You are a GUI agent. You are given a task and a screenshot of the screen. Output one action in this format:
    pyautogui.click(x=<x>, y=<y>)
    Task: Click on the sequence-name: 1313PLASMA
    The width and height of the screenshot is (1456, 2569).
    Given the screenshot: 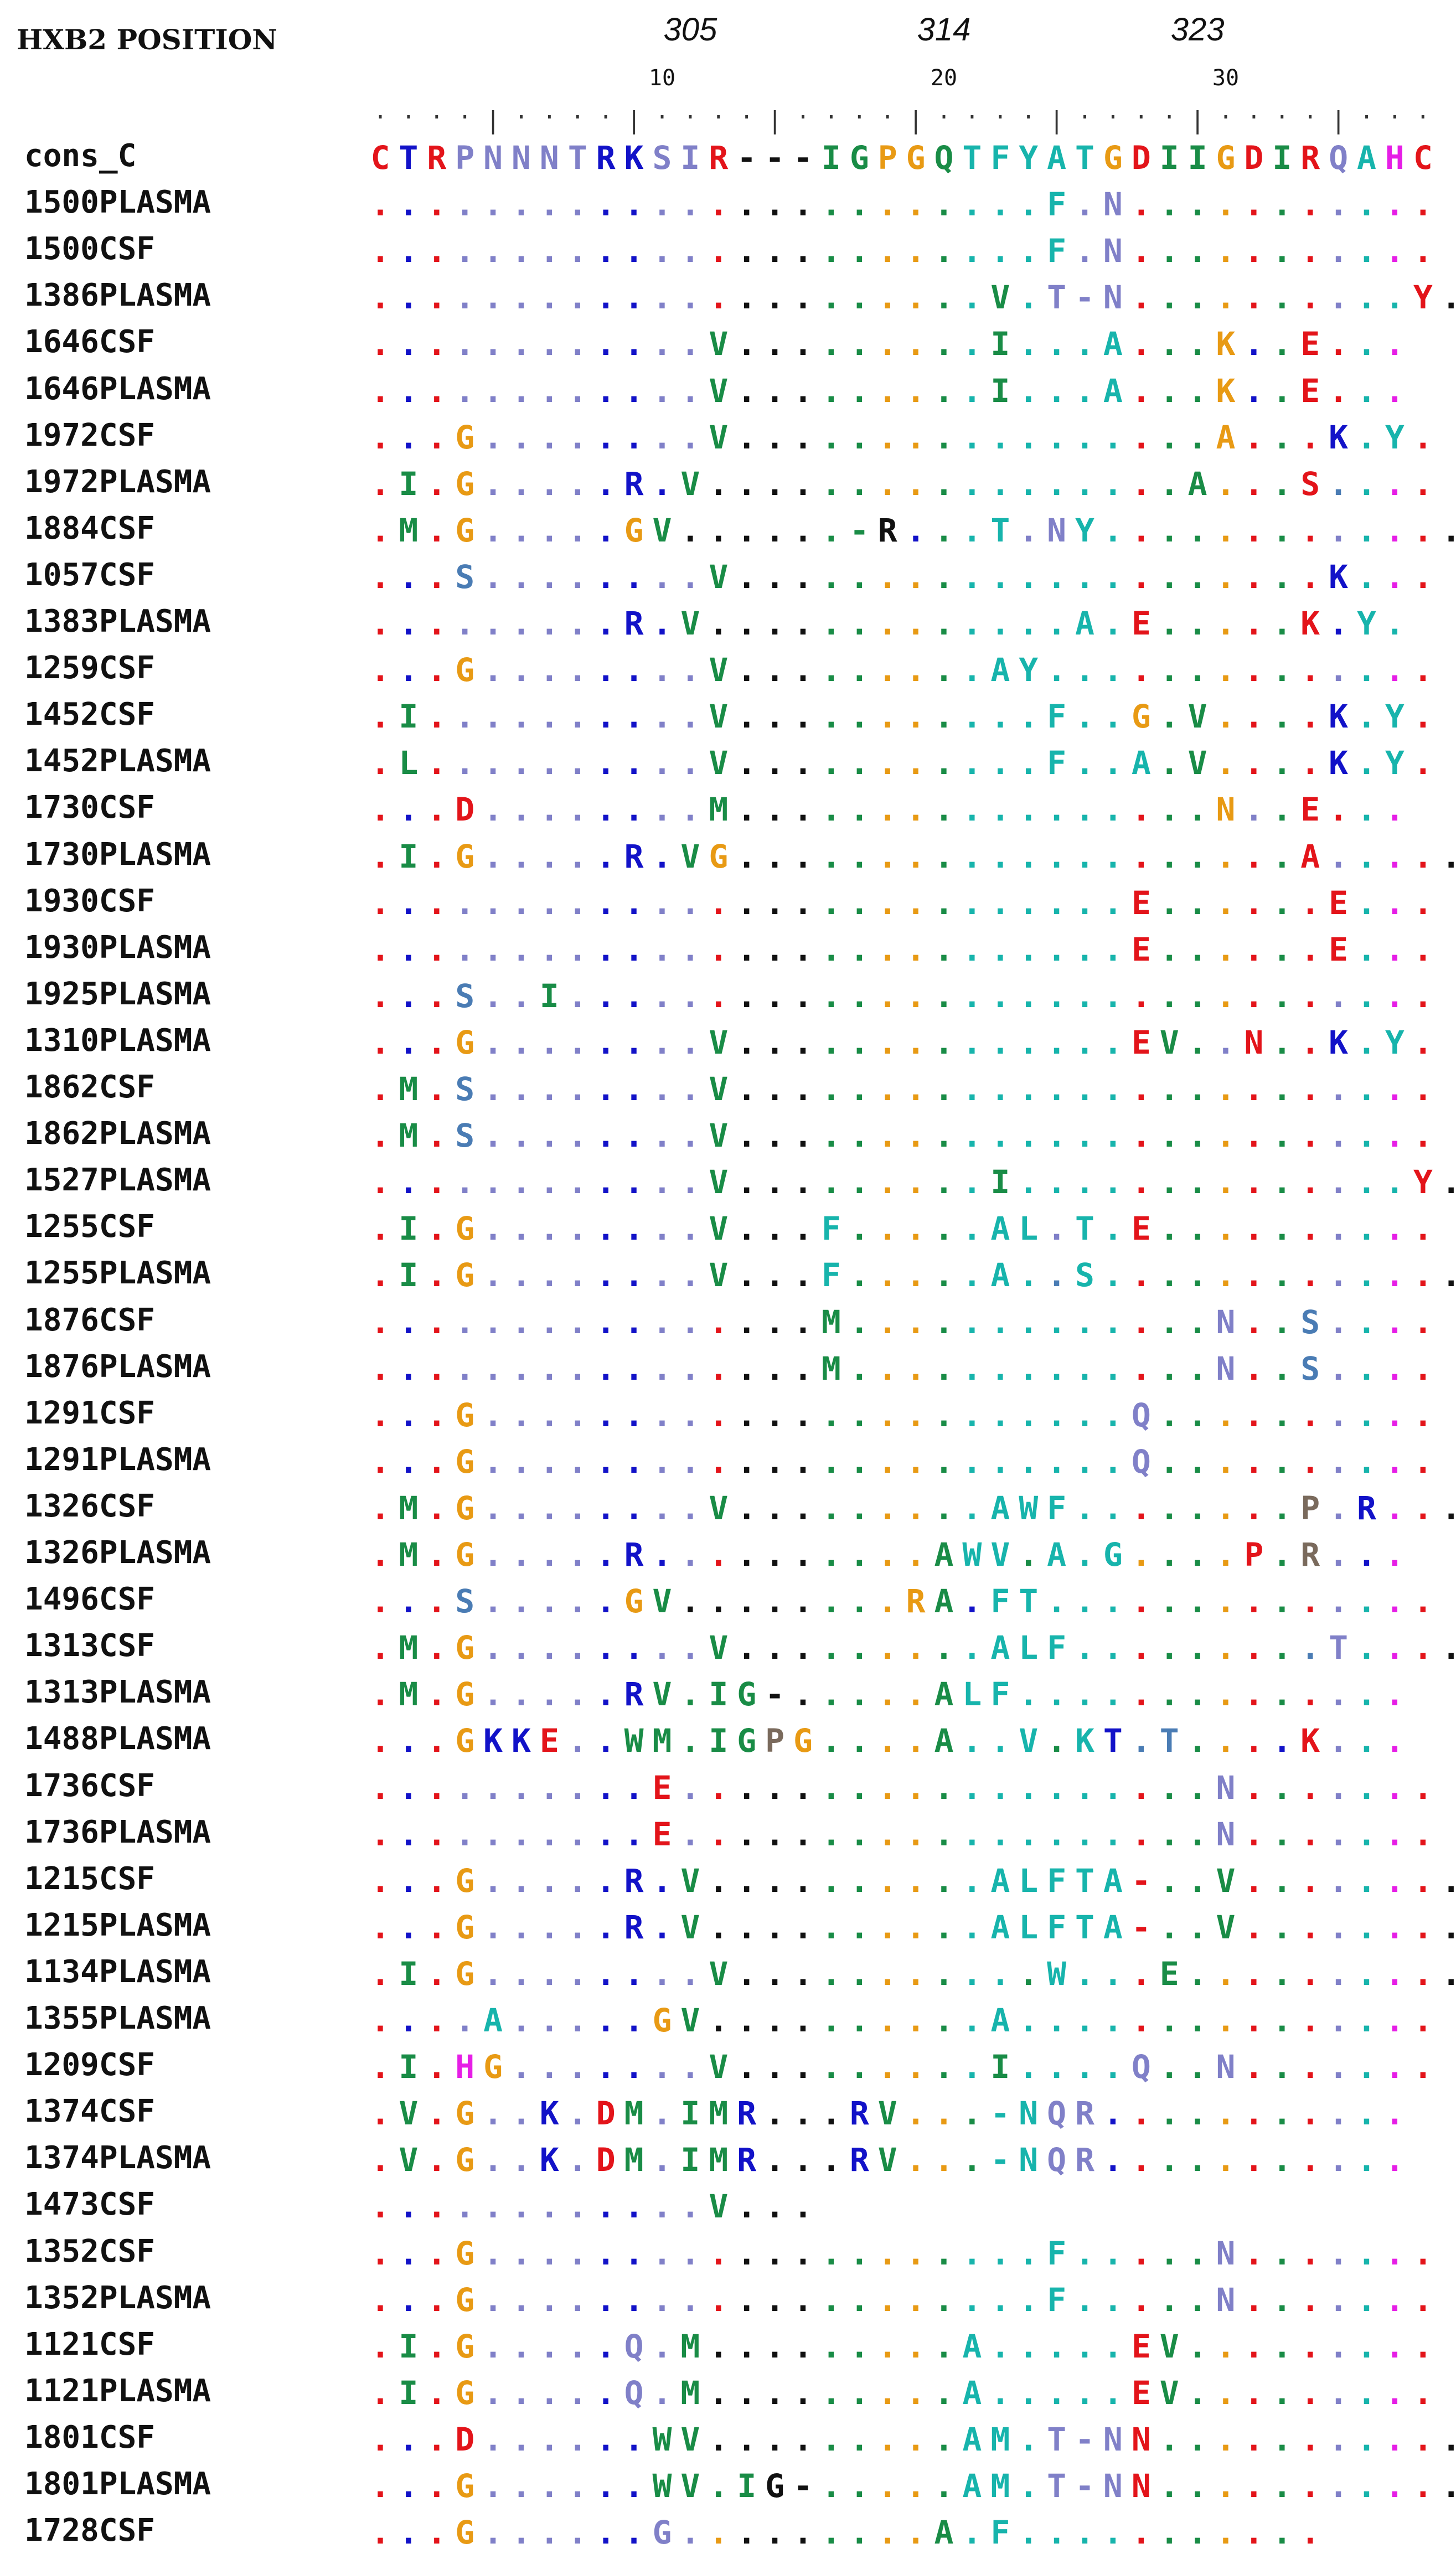 What is the action you would take?
    pyautogui.click(x=117, y=1692)
    